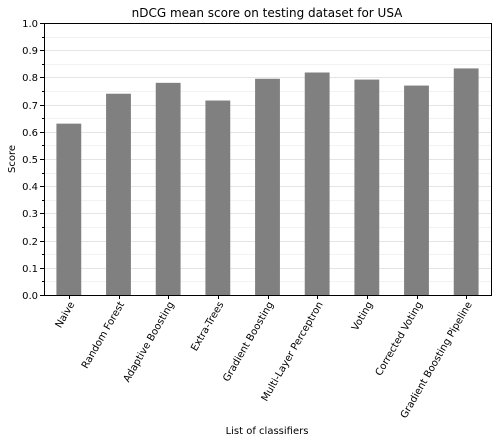 The image size is (503, 443). What do you see at coordinates (30, 296) in the screenshot?
I see `y-tick-label: 0.0` at bounding box center [30, 296].